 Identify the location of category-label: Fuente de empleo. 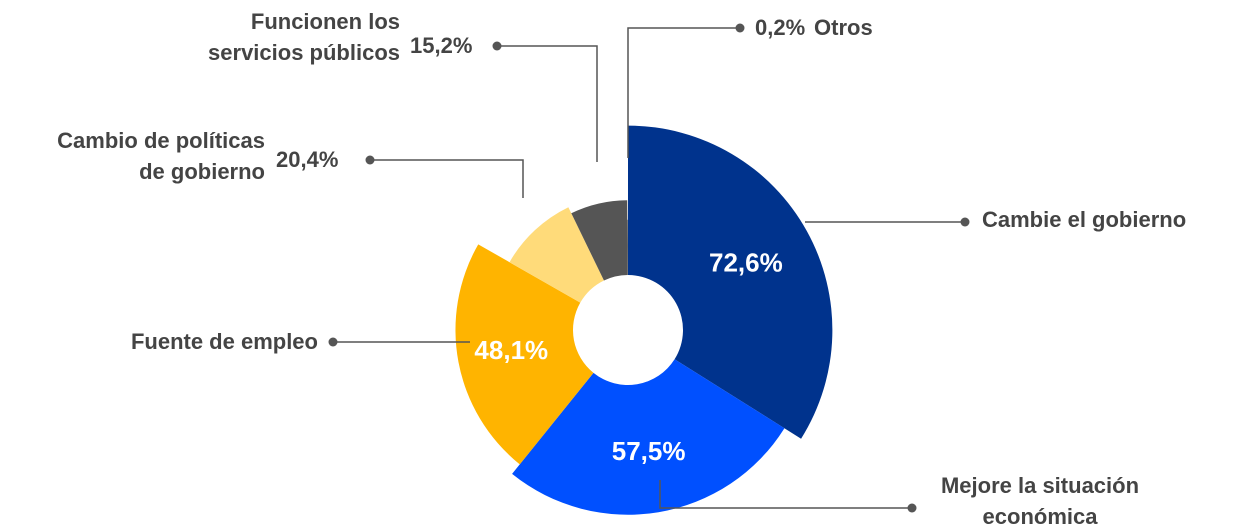
(224, 341).